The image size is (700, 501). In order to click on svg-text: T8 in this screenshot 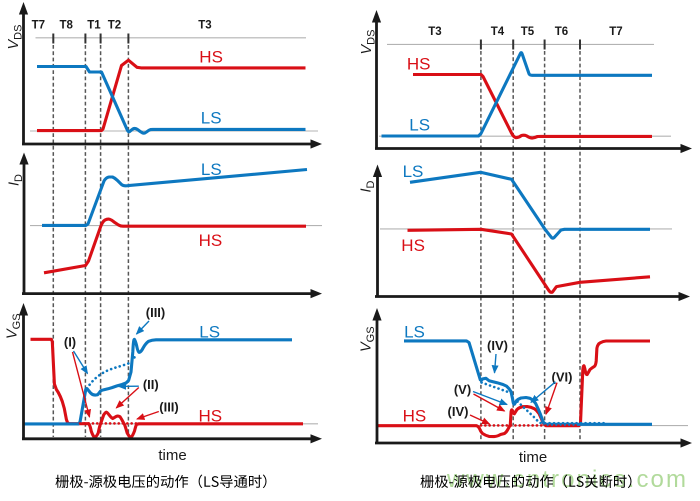, I will do `click(66, 26)`.